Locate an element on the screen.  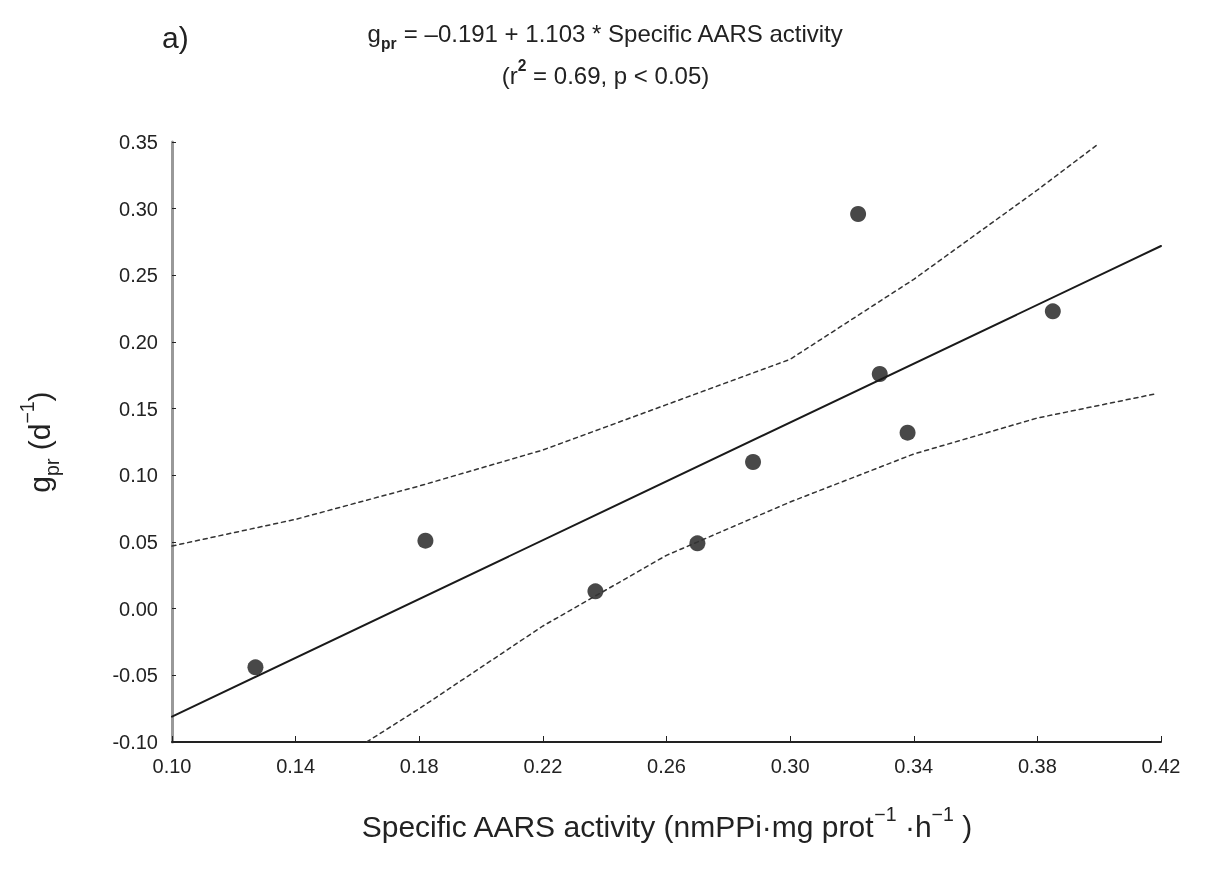
y-tick-label: 0.15 is located at coordinates (138, 408).